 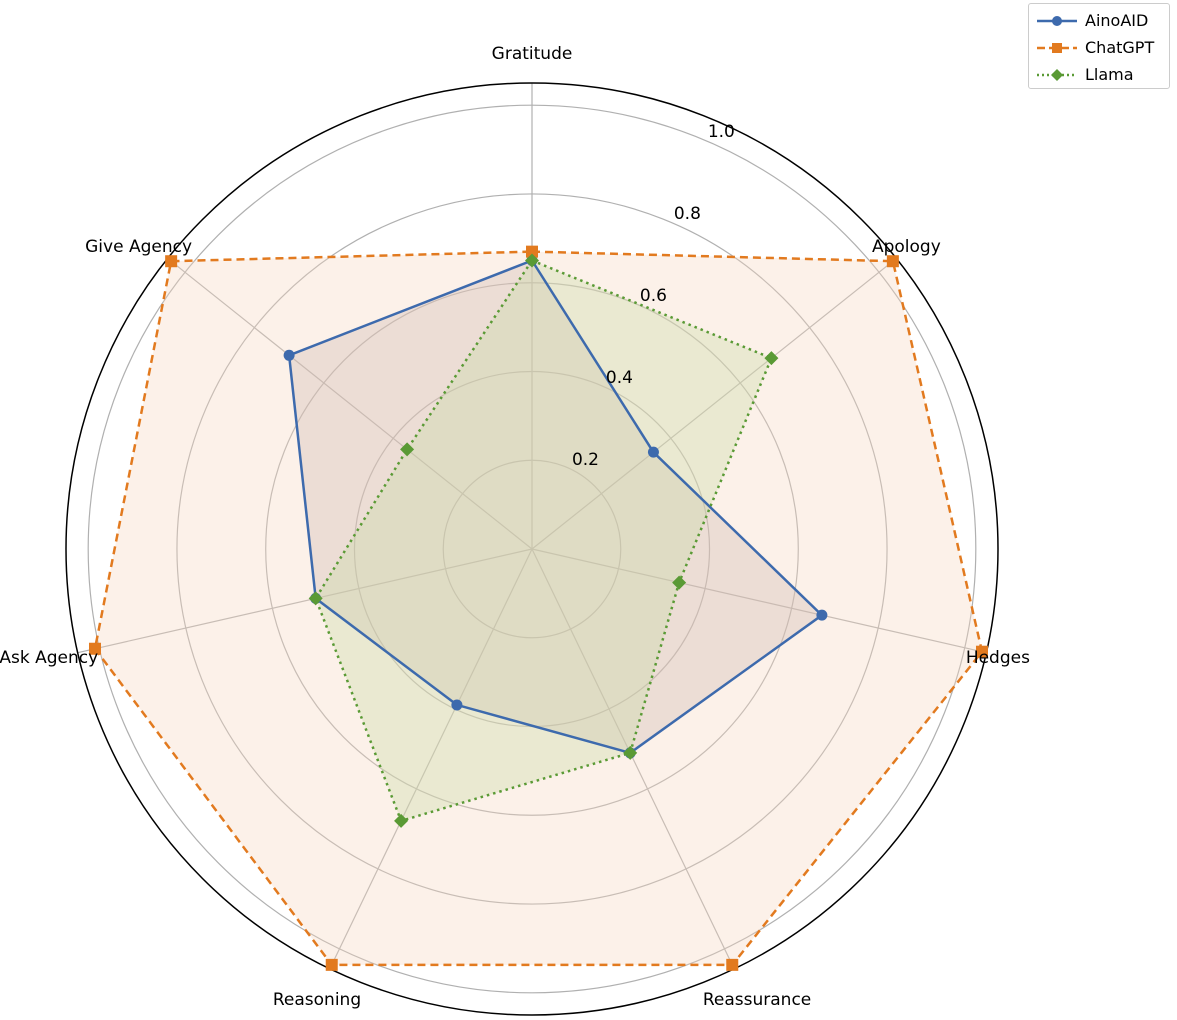 I want to click on legend-item-llama: Llama, so click(x=1099, y=75).